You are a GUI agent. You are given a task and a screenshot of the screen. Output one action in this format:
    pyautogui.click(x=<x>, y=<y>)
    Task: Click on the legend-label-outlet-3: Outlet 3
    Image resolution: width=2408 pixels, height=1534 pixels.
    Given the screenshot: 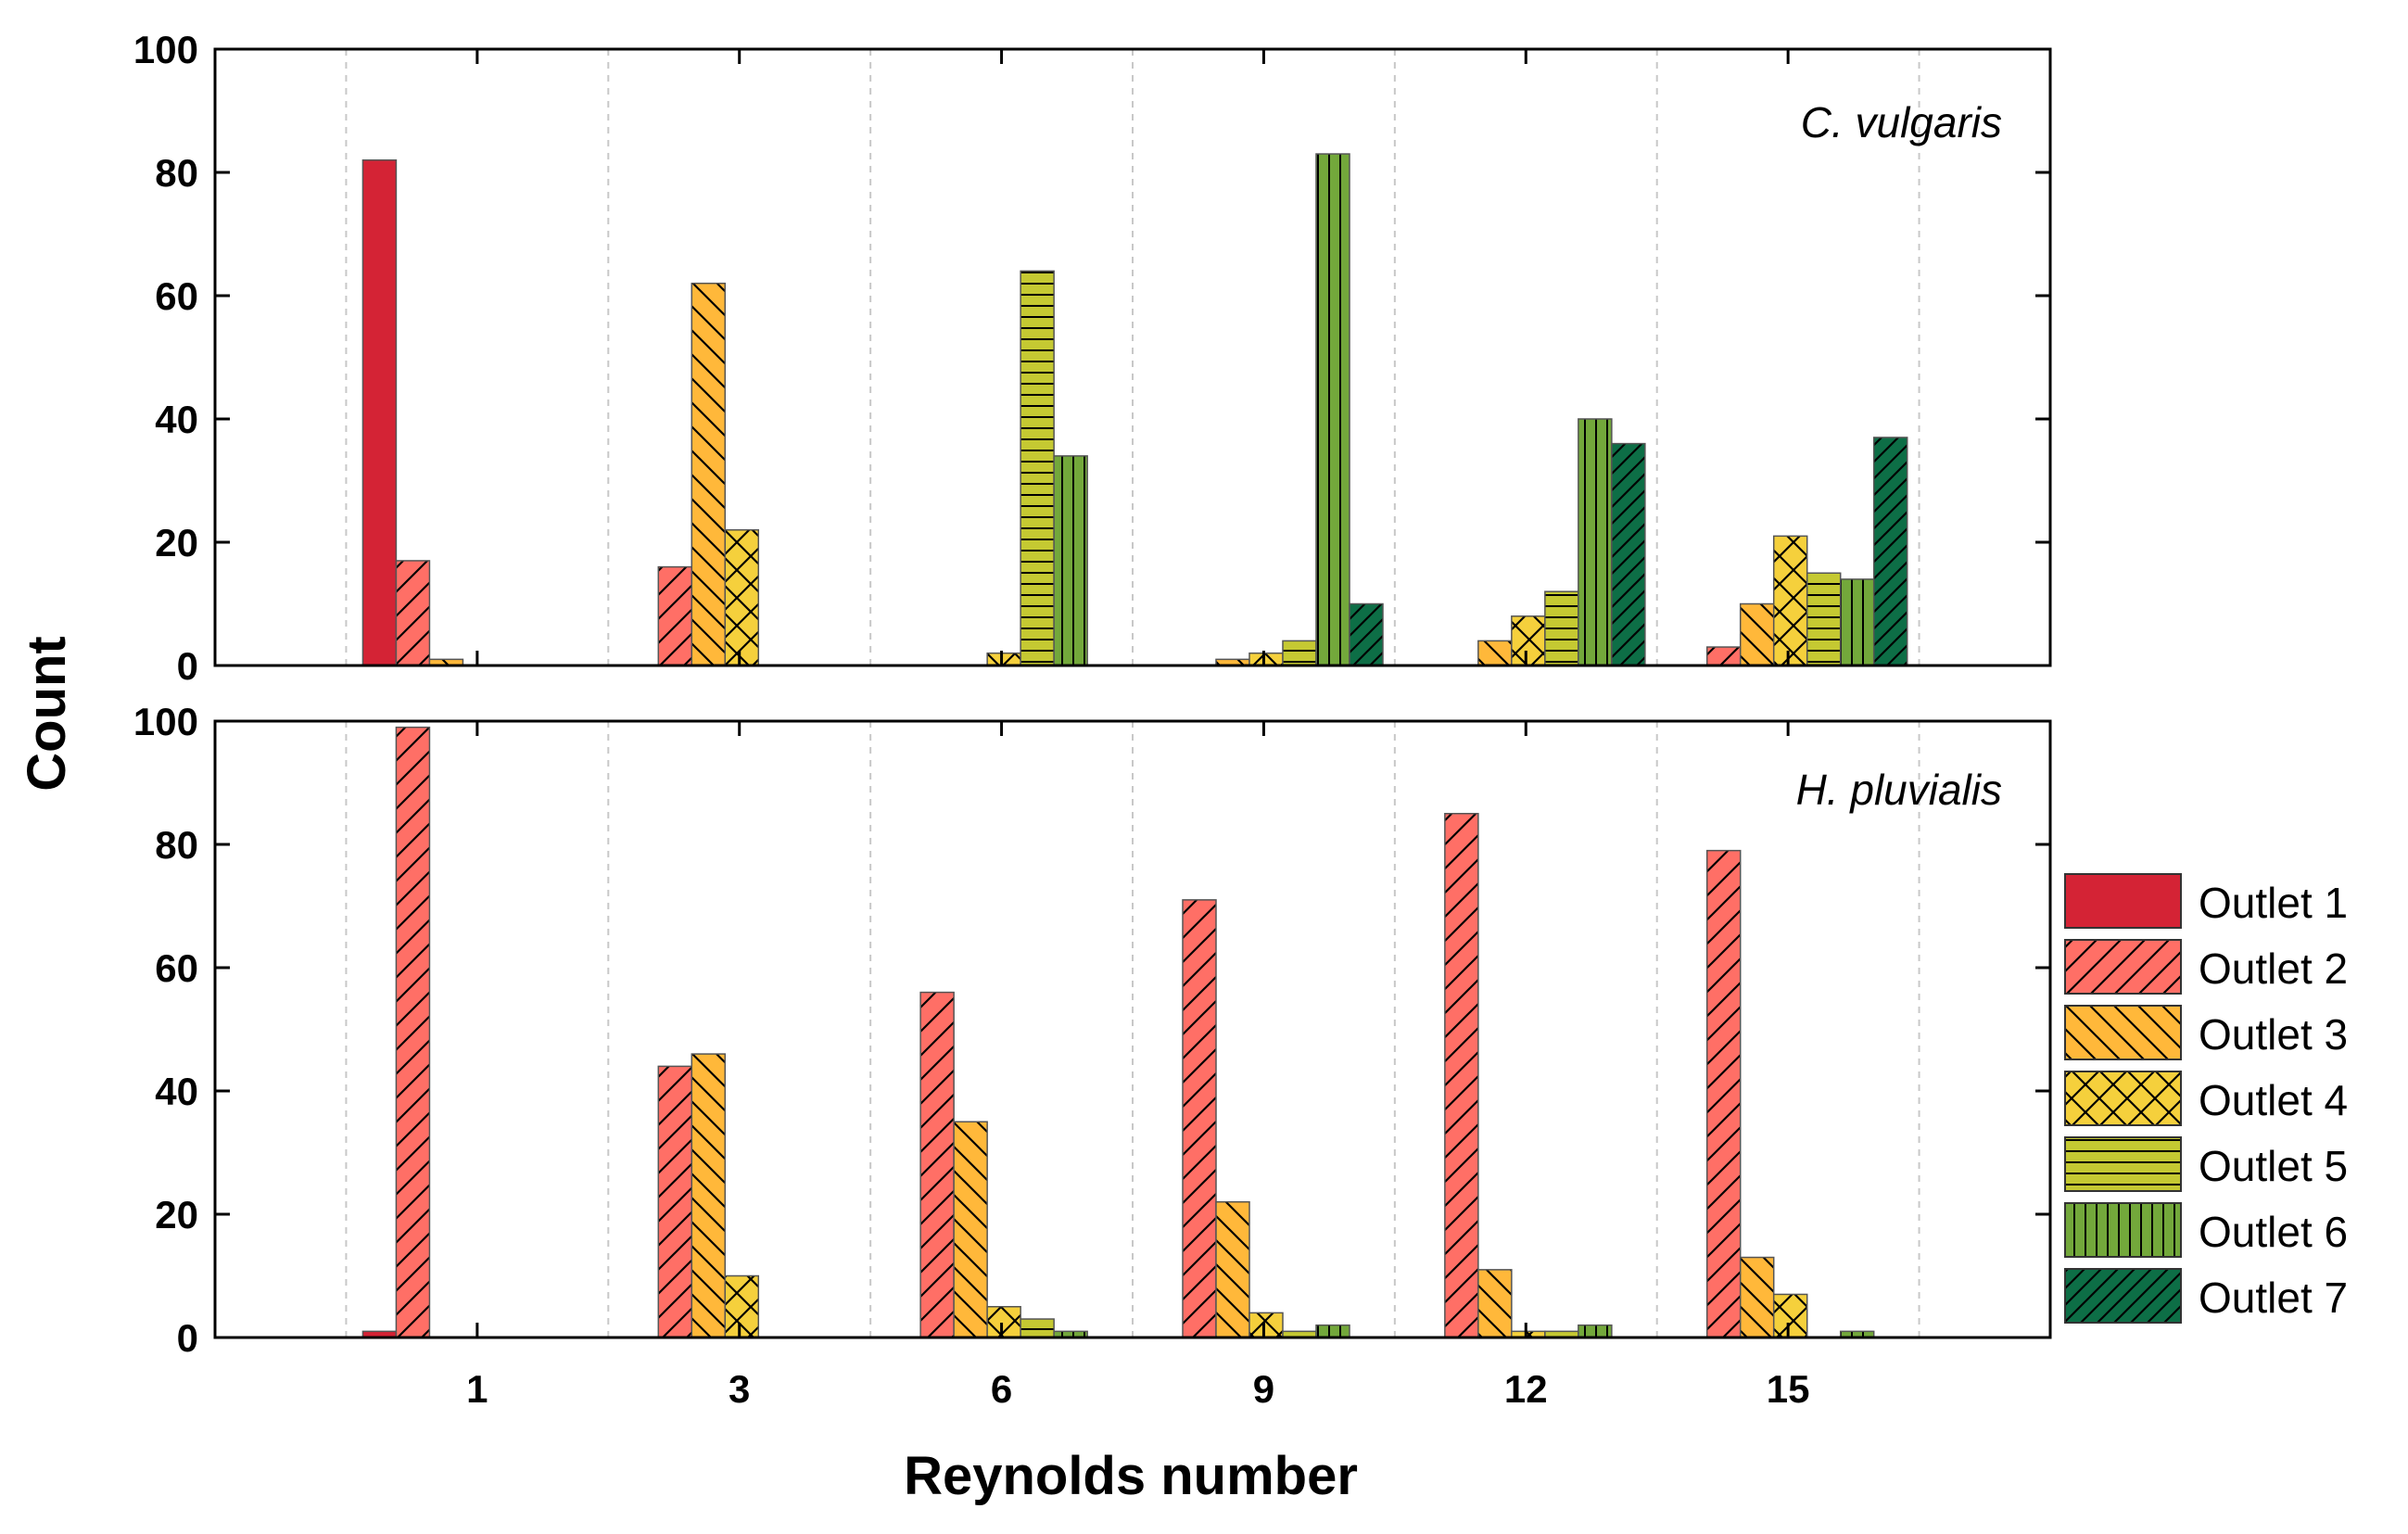 What is the action you would take?
    pyautogui.click(x=2273, y=1034)
    